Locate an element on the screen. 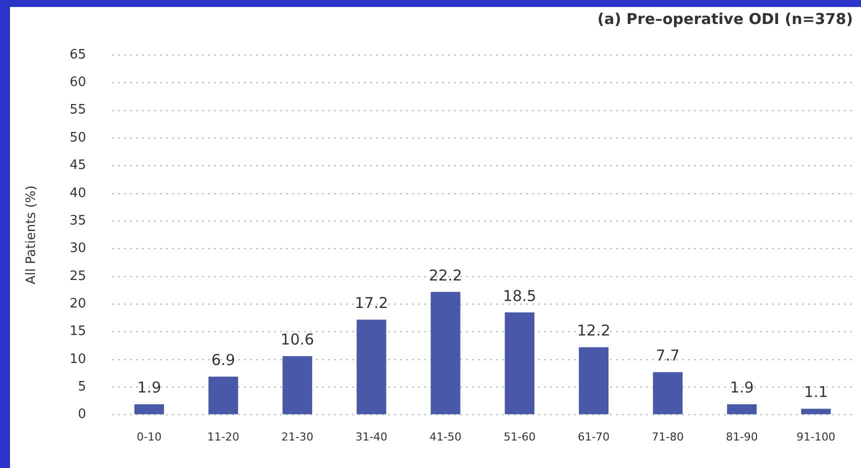 This screenshot has height=468, width=861. y-tick-label: 40 is located at coordinates (78, 193).